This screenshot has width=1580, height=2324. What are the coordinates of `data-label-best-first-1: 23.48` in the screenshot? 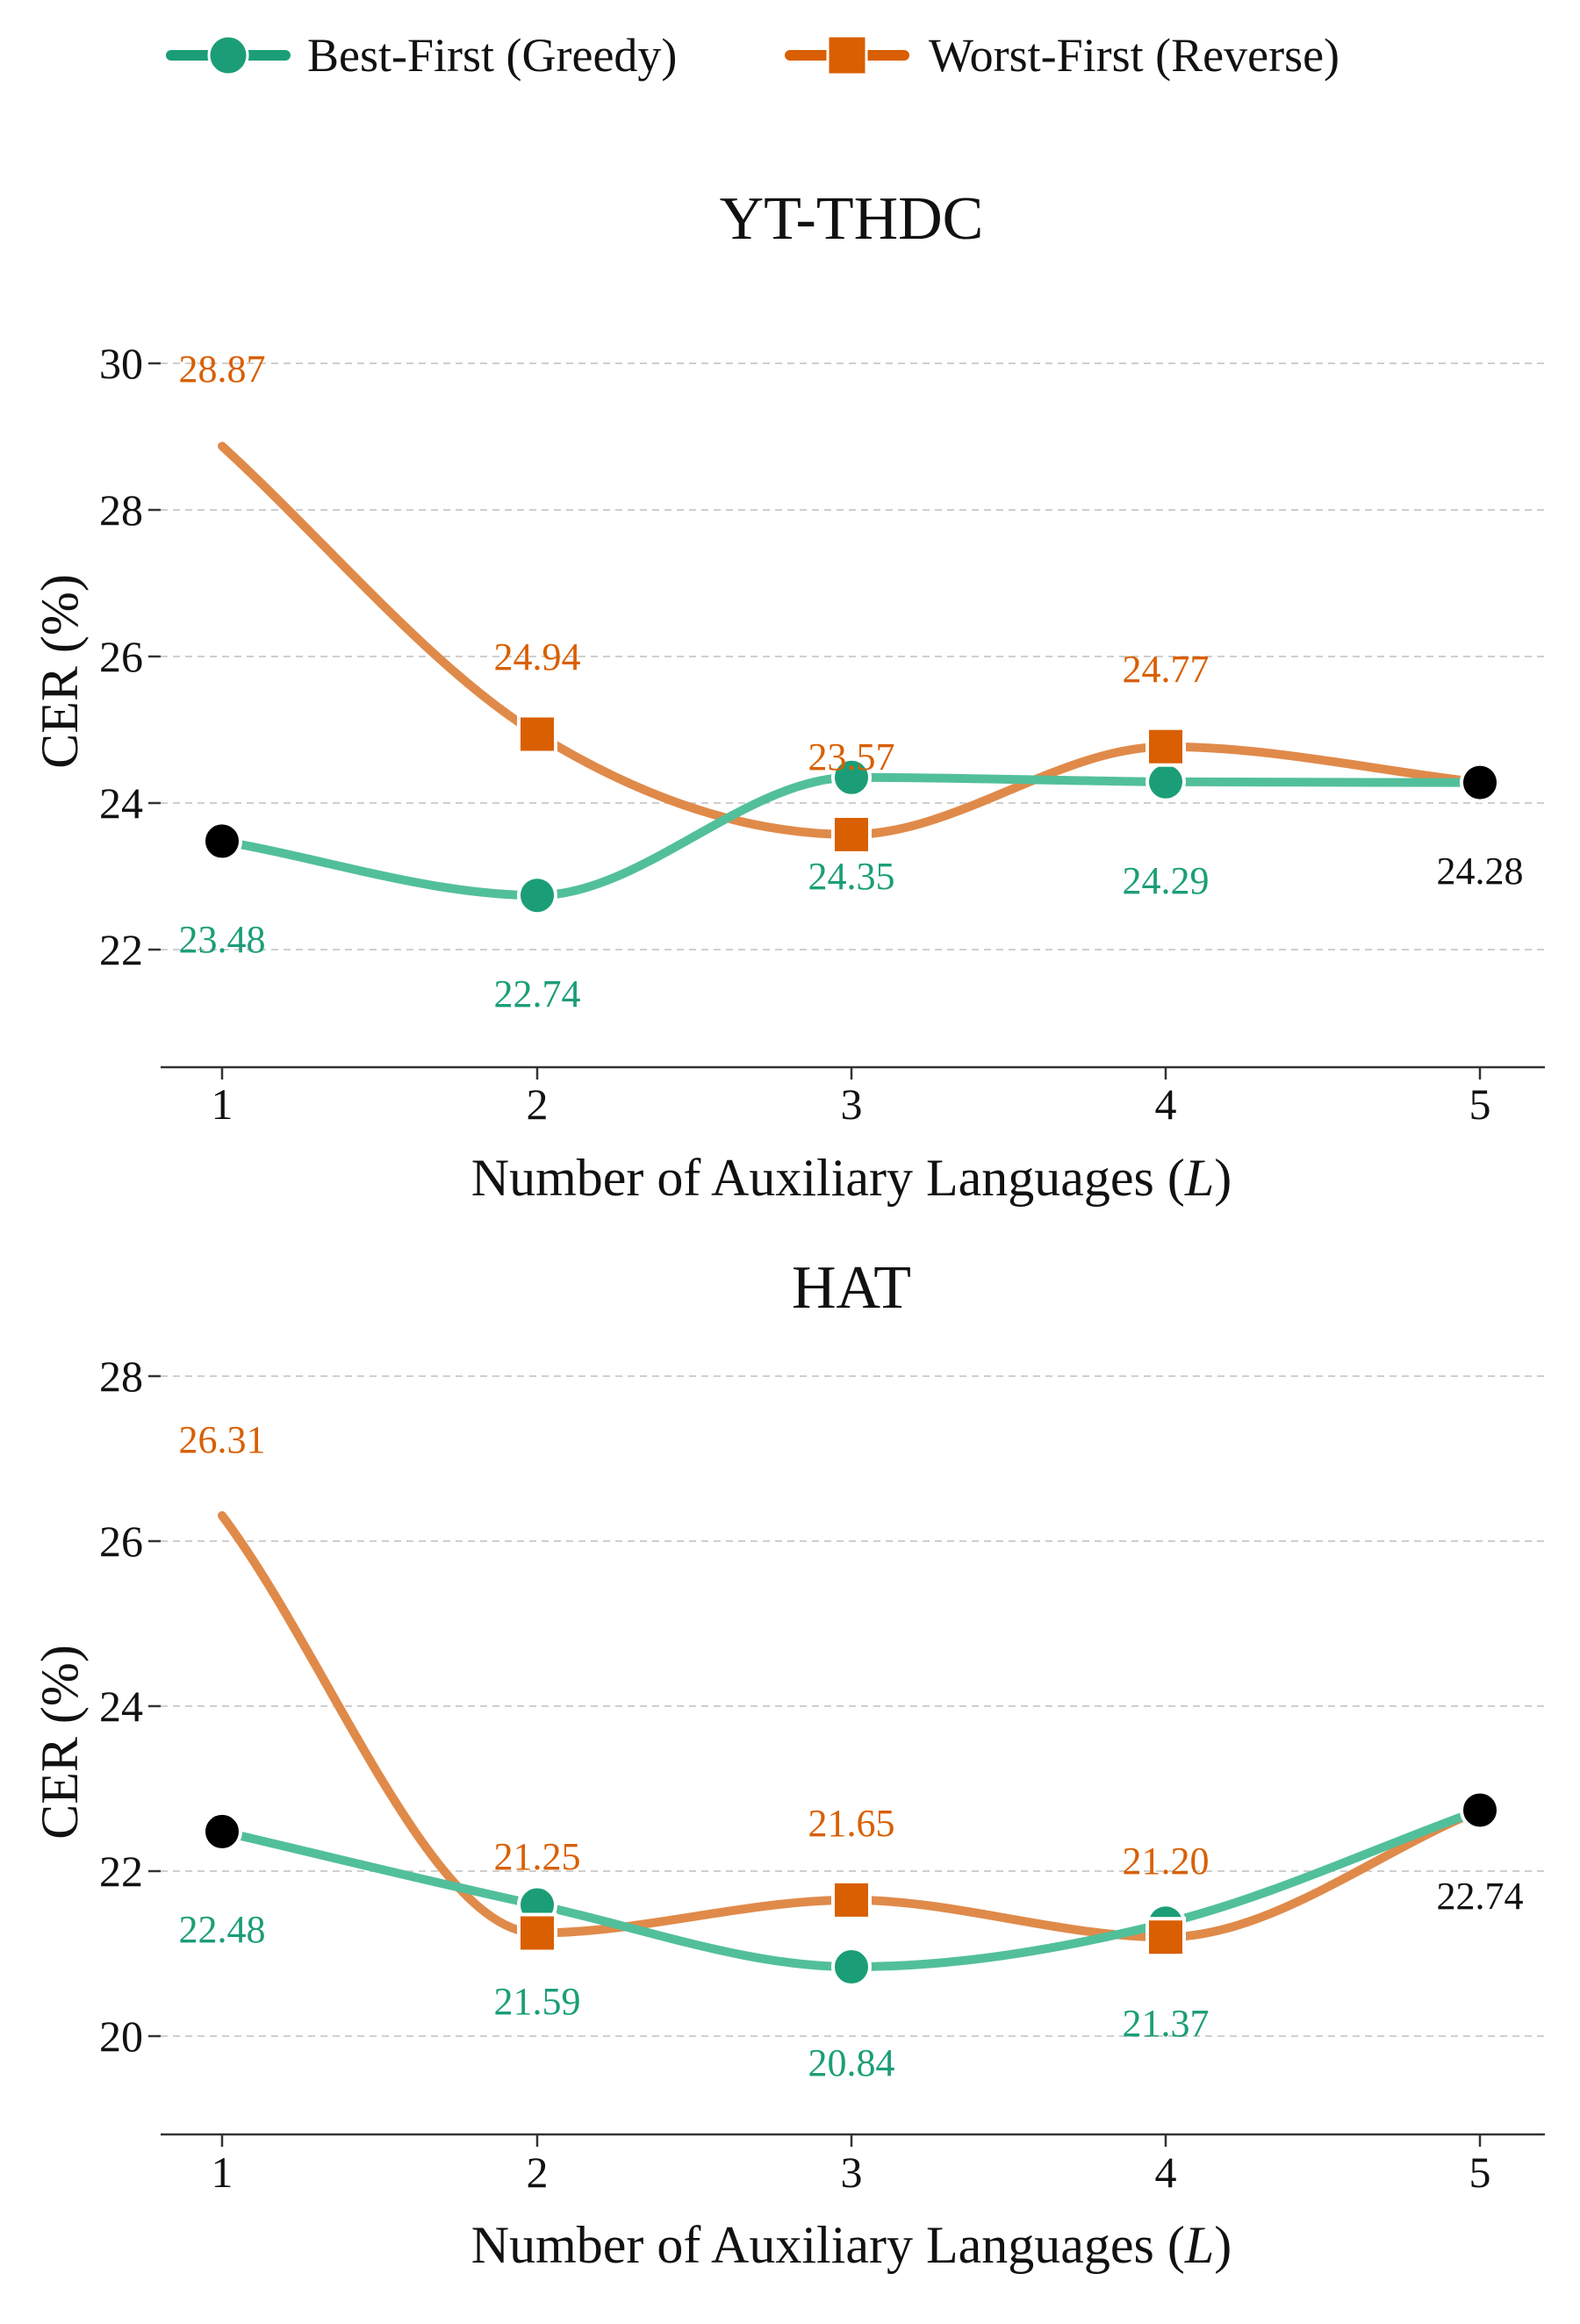 It's located at (222, 939).